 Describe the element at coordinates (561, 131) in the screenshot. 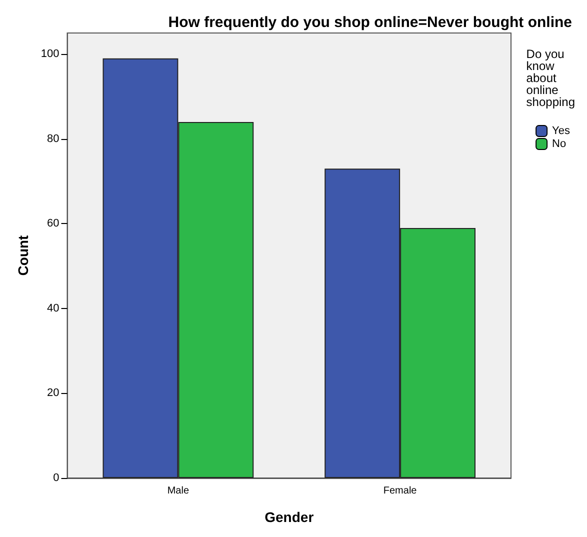

I see `legend-label: Yes` at that location.